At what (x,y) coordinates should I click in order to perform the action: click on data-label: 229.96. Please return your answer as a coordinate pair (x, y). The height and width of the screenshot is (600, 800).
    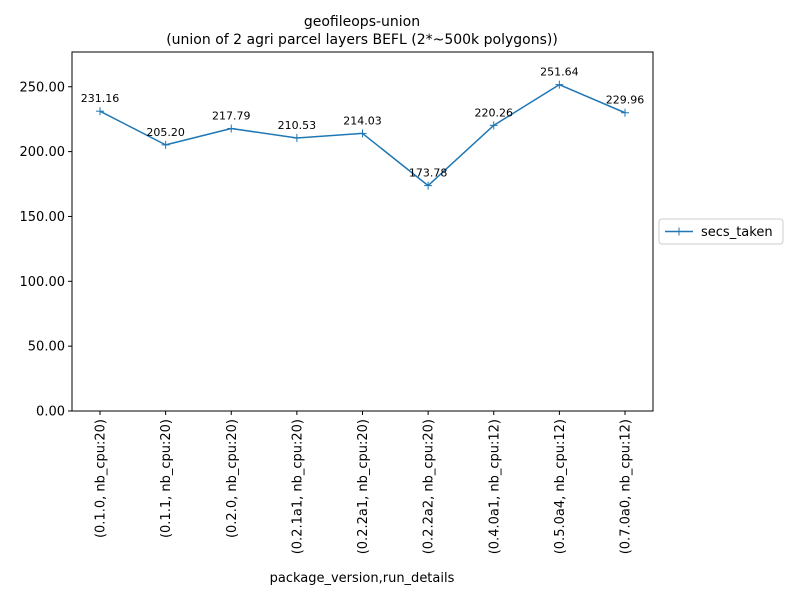
    Looking at the image, I should click on (625, 100).